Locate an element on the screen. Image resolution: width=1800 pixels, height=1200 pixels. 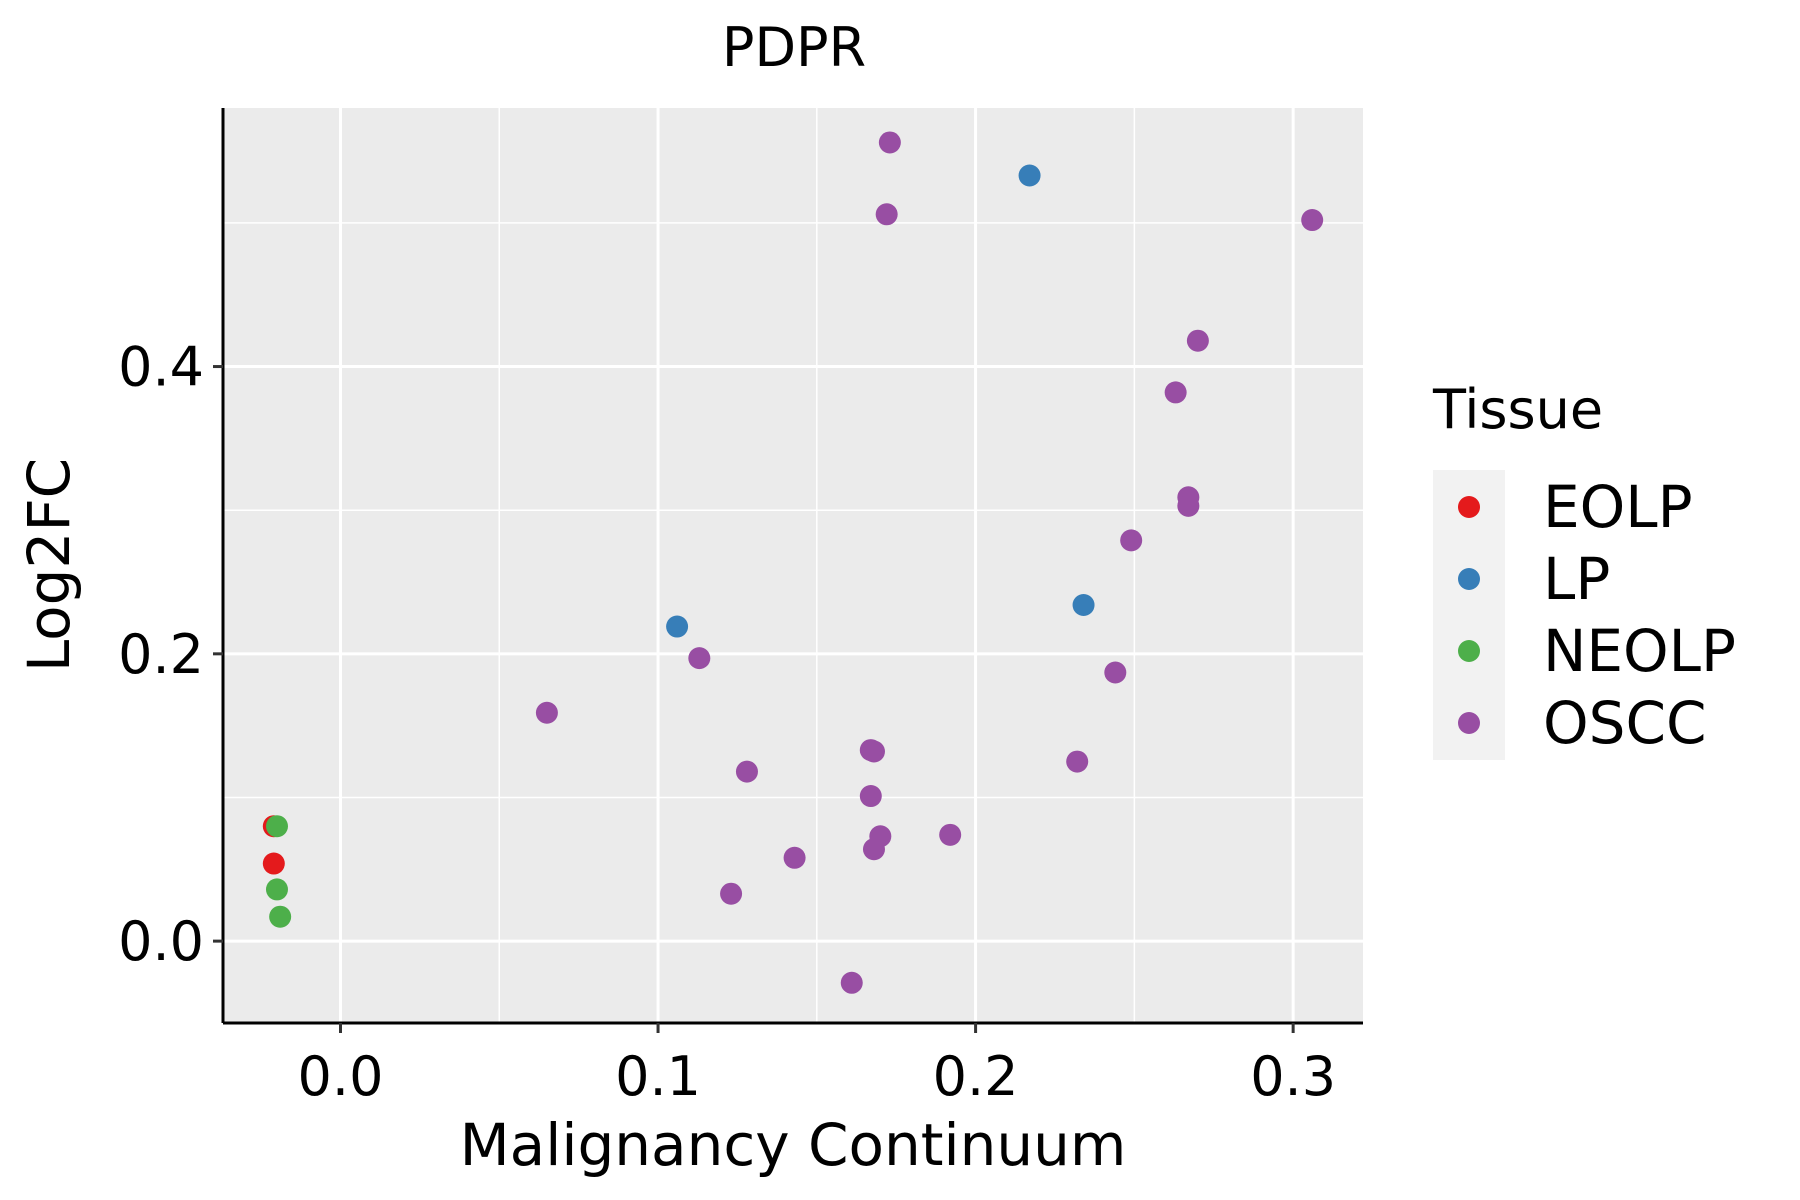
legend-key-oscc is located at coordinates (1469, 723).